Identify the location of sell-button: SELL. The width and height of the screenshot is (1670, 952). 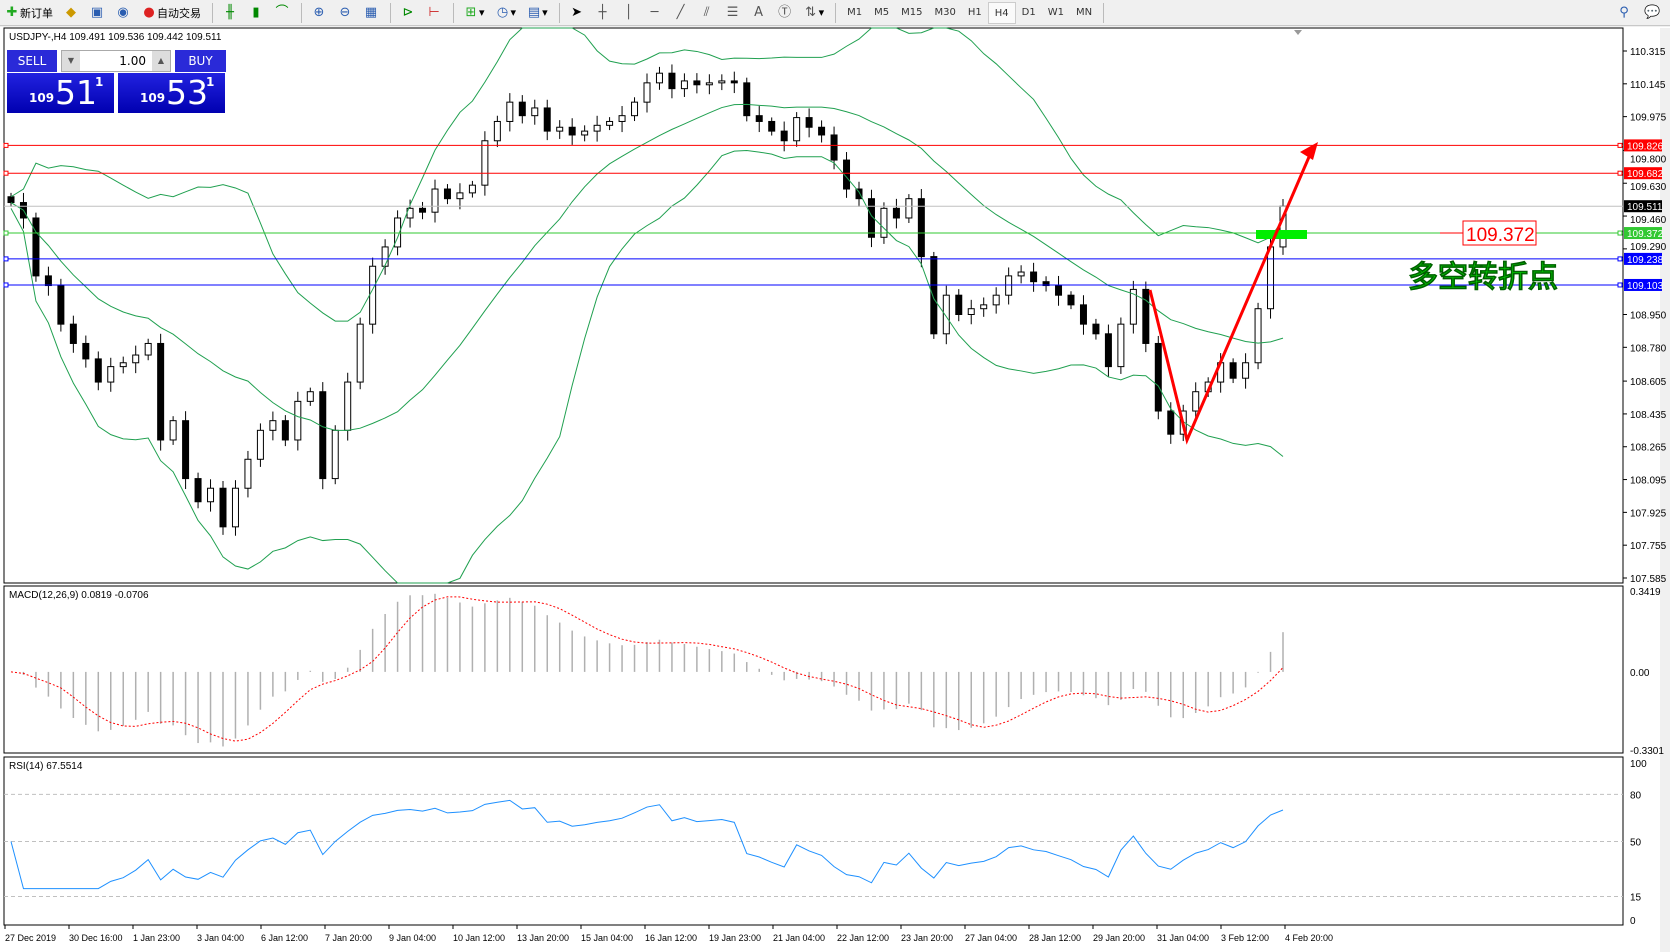
(32, 61).